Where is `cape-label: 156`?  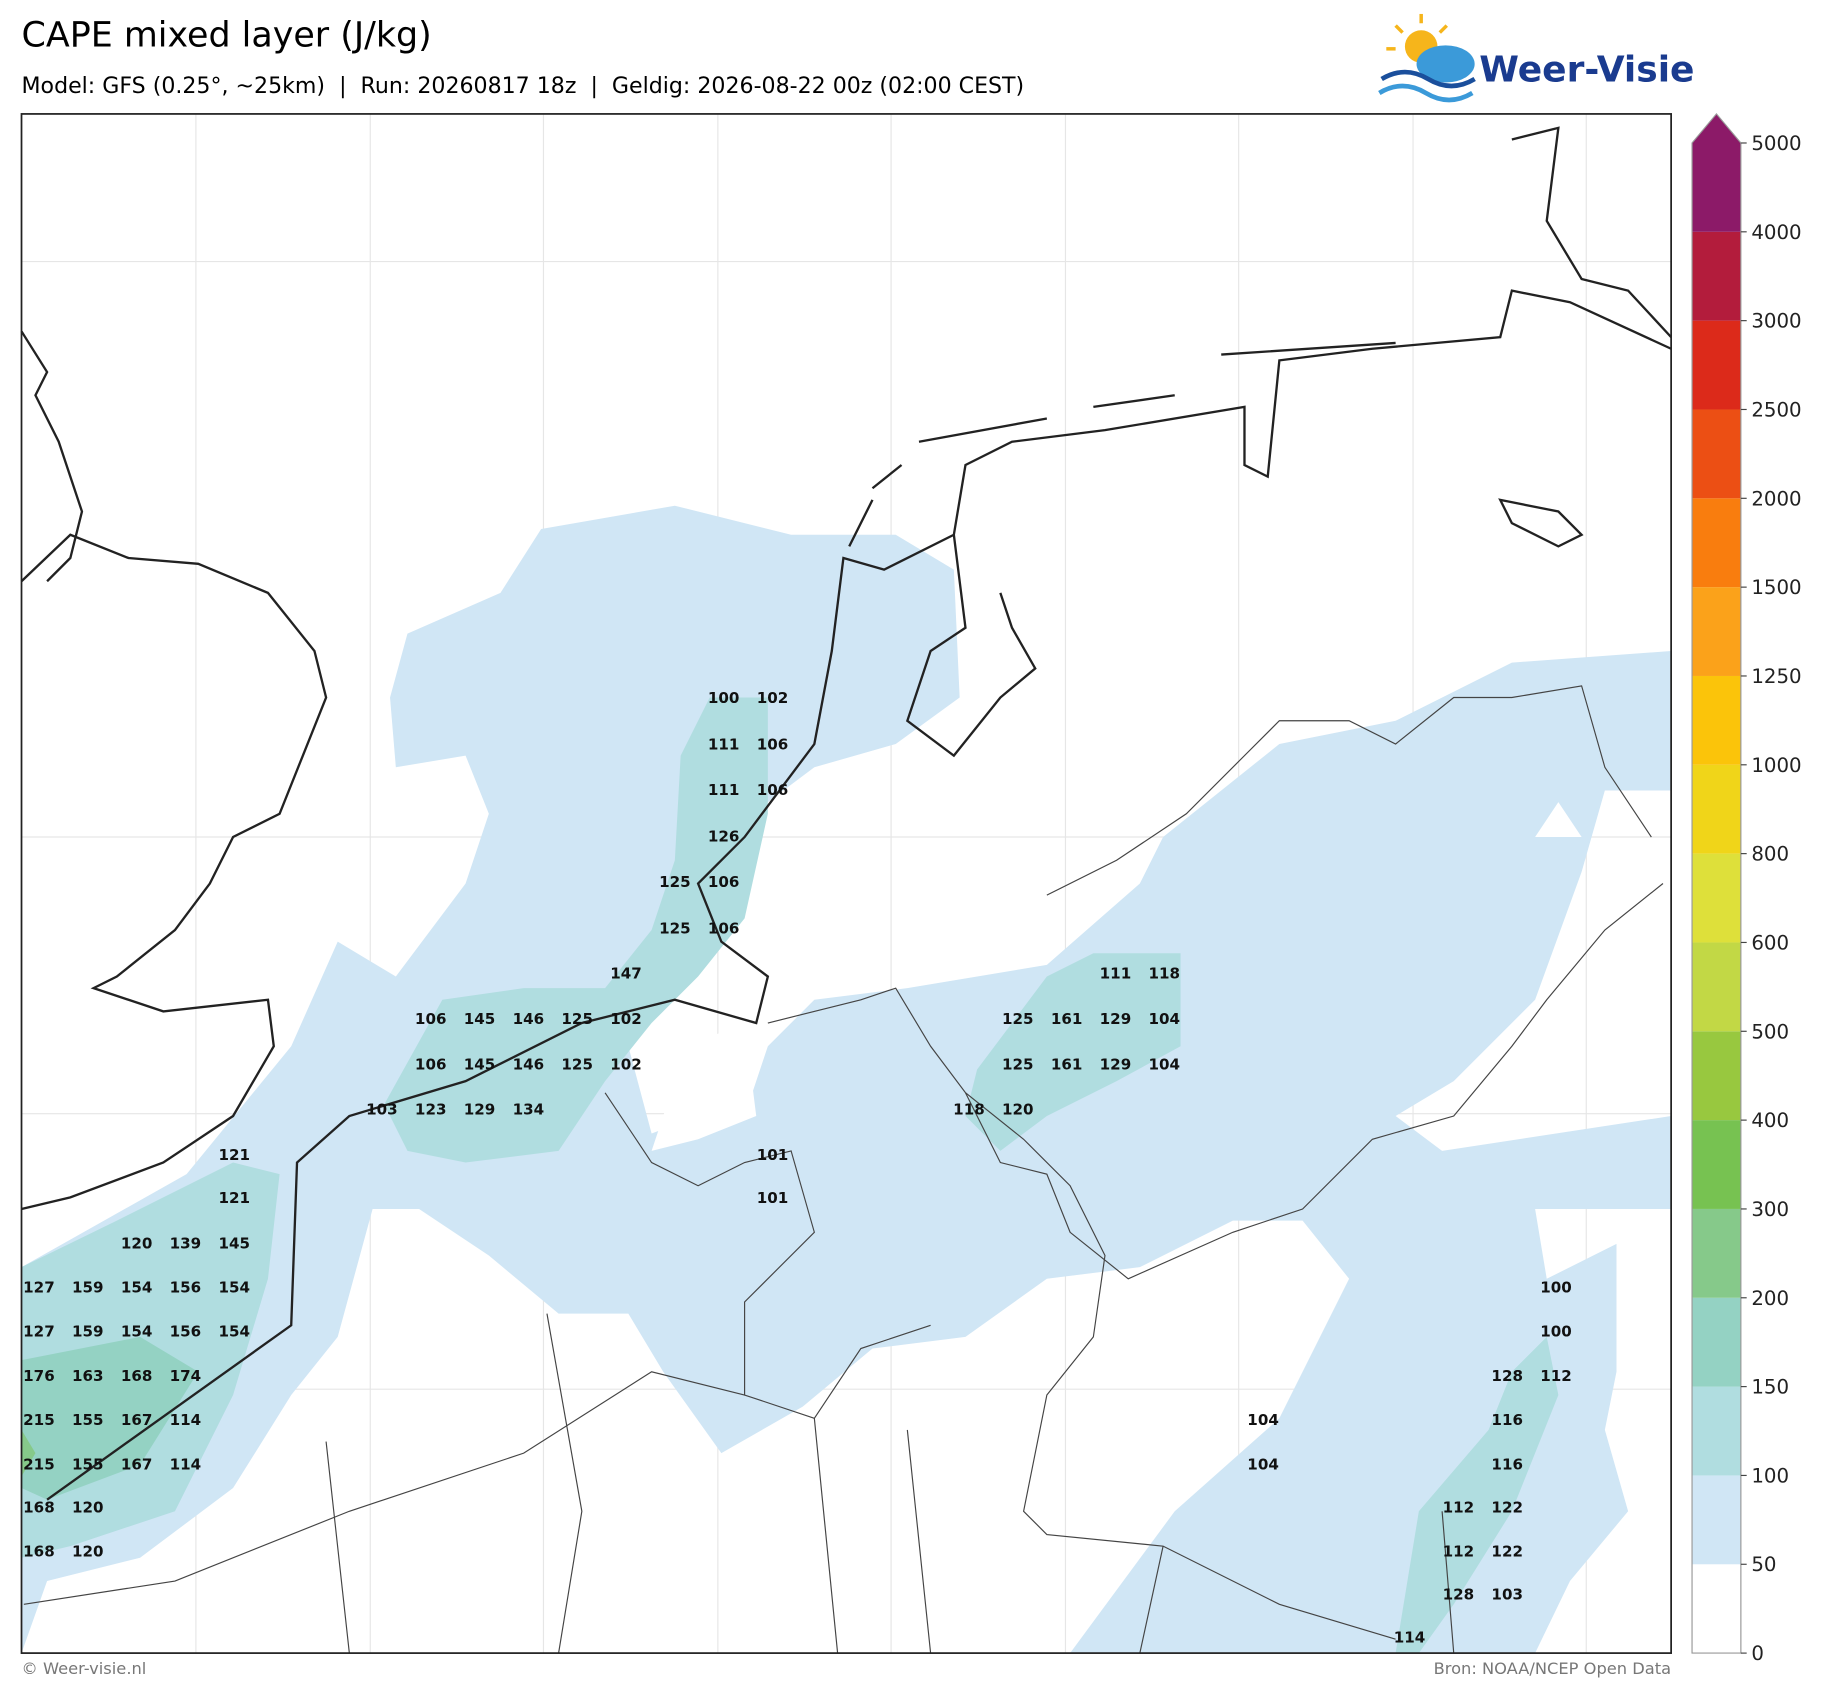
cape-label: 156 is located at coordinates (186, 1332).